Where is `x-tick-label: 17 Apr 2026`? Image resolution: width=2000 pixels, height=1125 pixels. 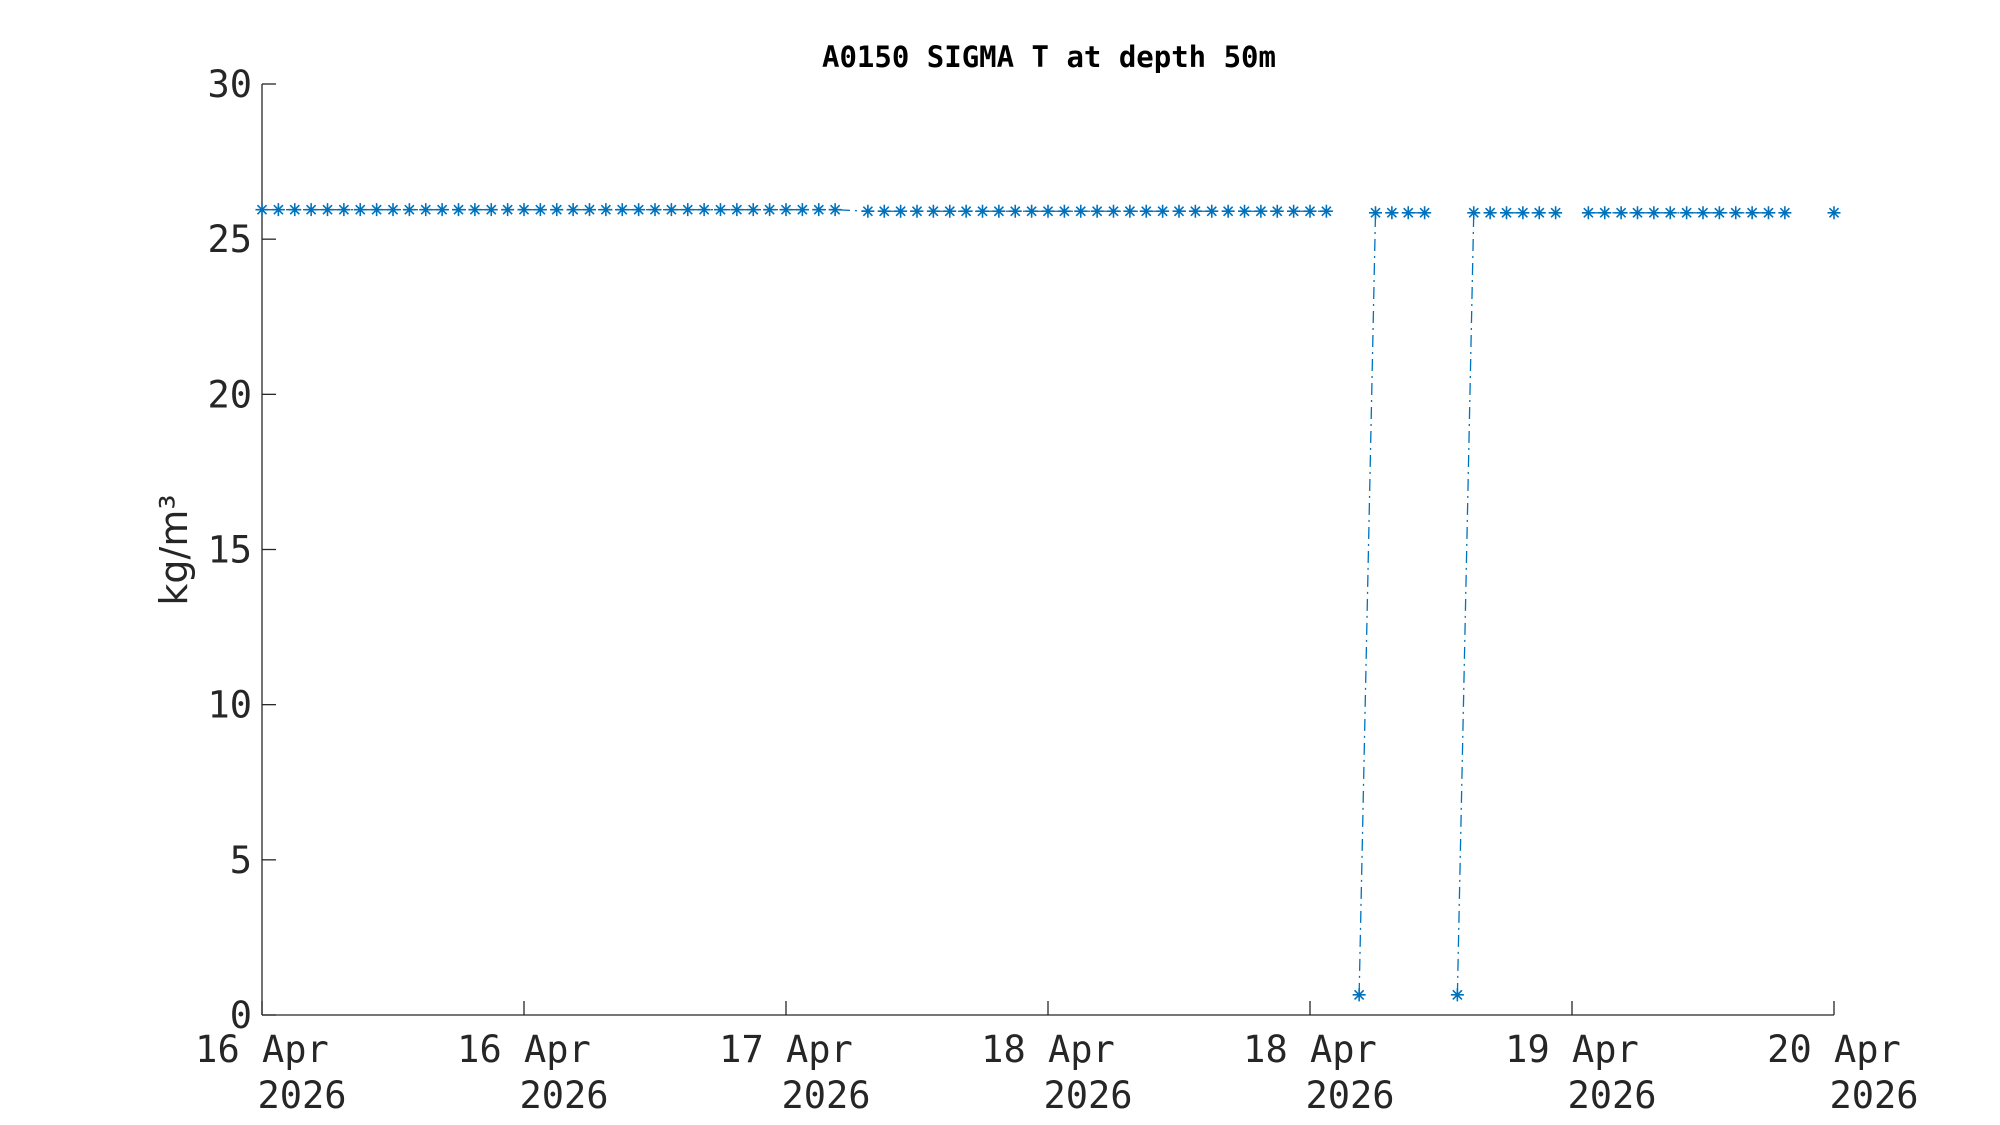
x-tick-label: 17 Apr 2026 is located at coordinates (794, 1072).